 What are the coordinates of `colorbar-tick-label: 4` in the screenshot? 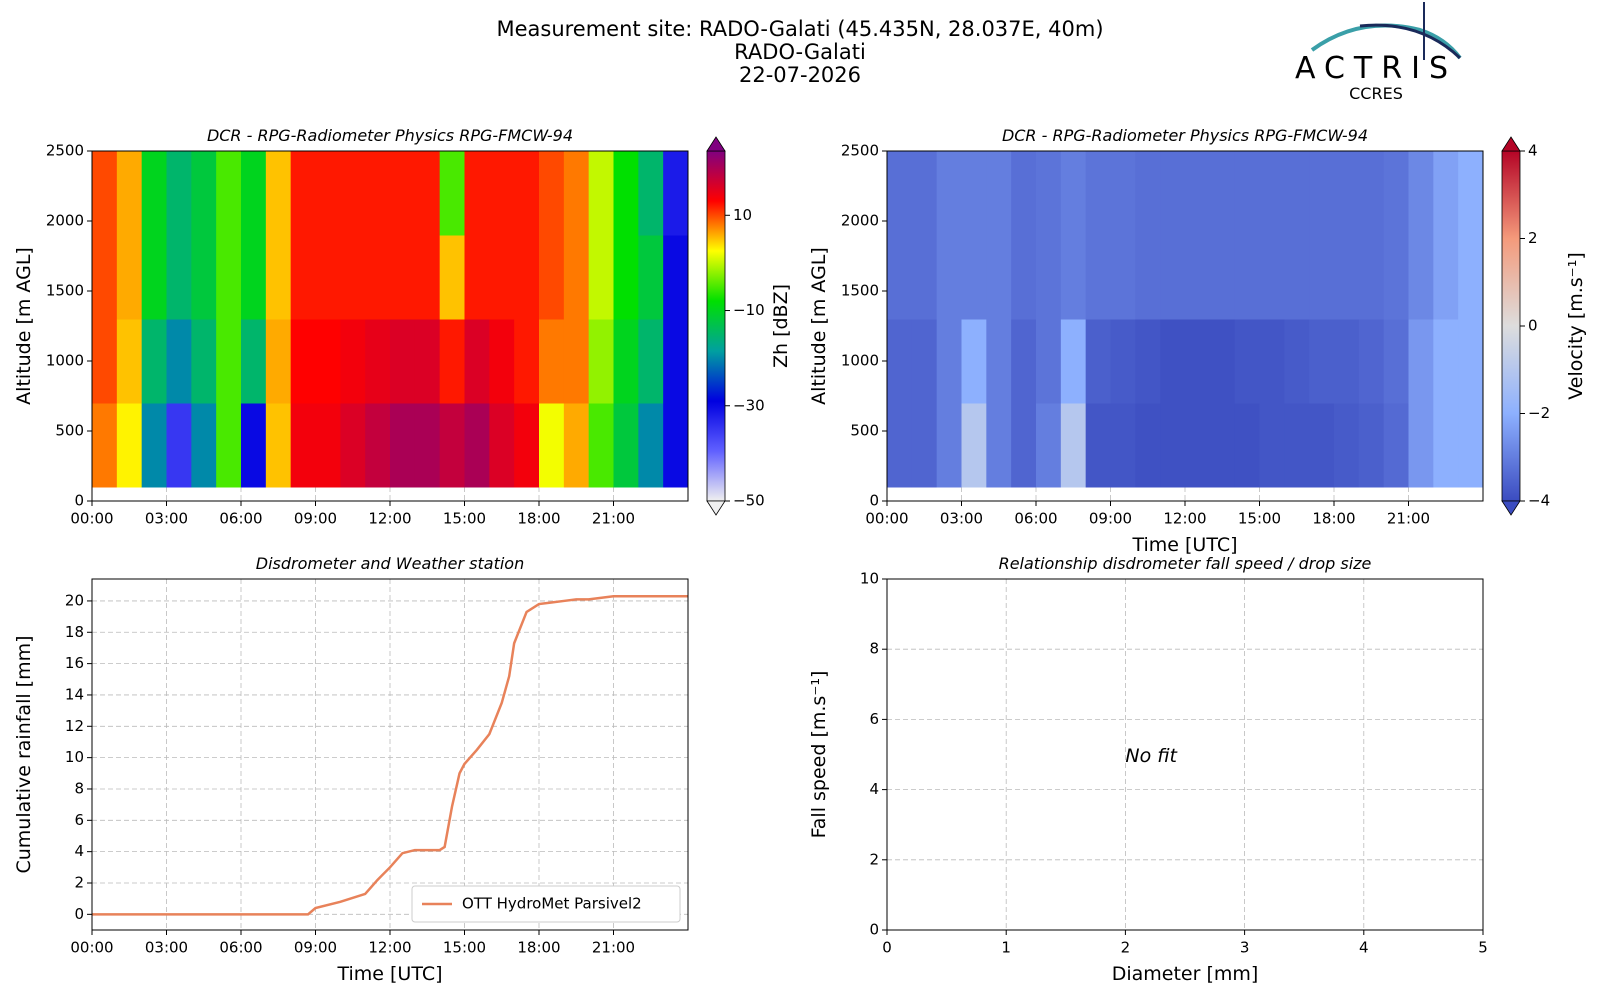 It's located at (1533, 151).